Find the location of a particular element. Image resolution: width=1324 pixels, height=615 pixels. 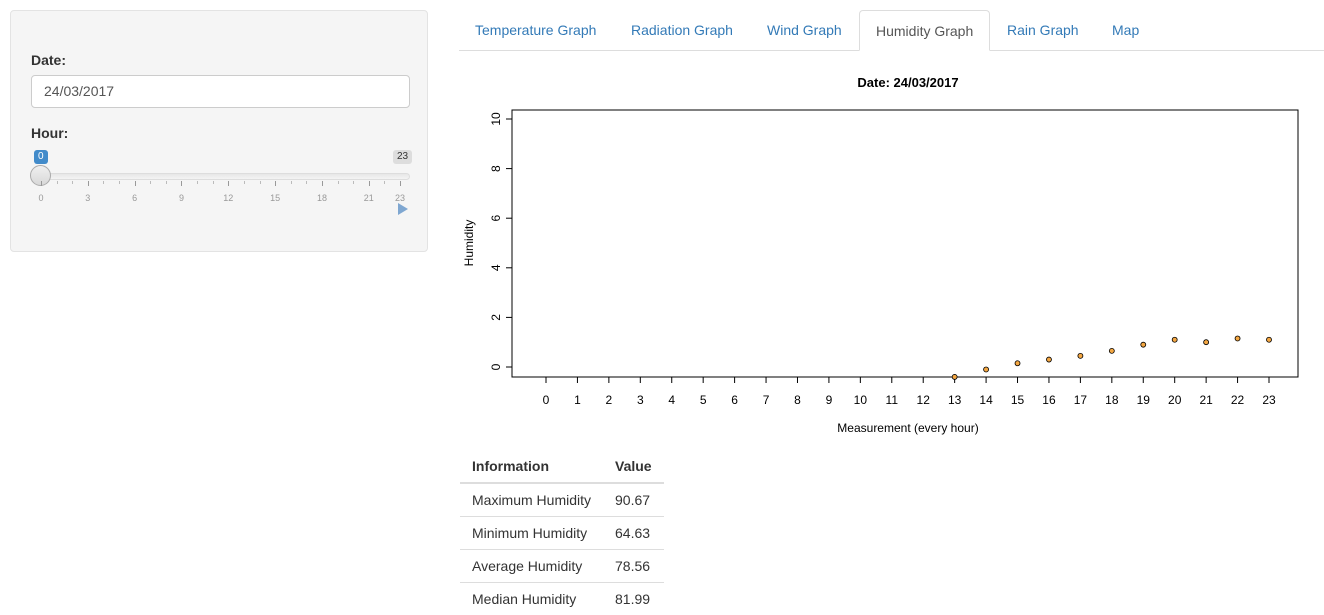

x-tick-label: 3 is located at coordinates (640, 400).